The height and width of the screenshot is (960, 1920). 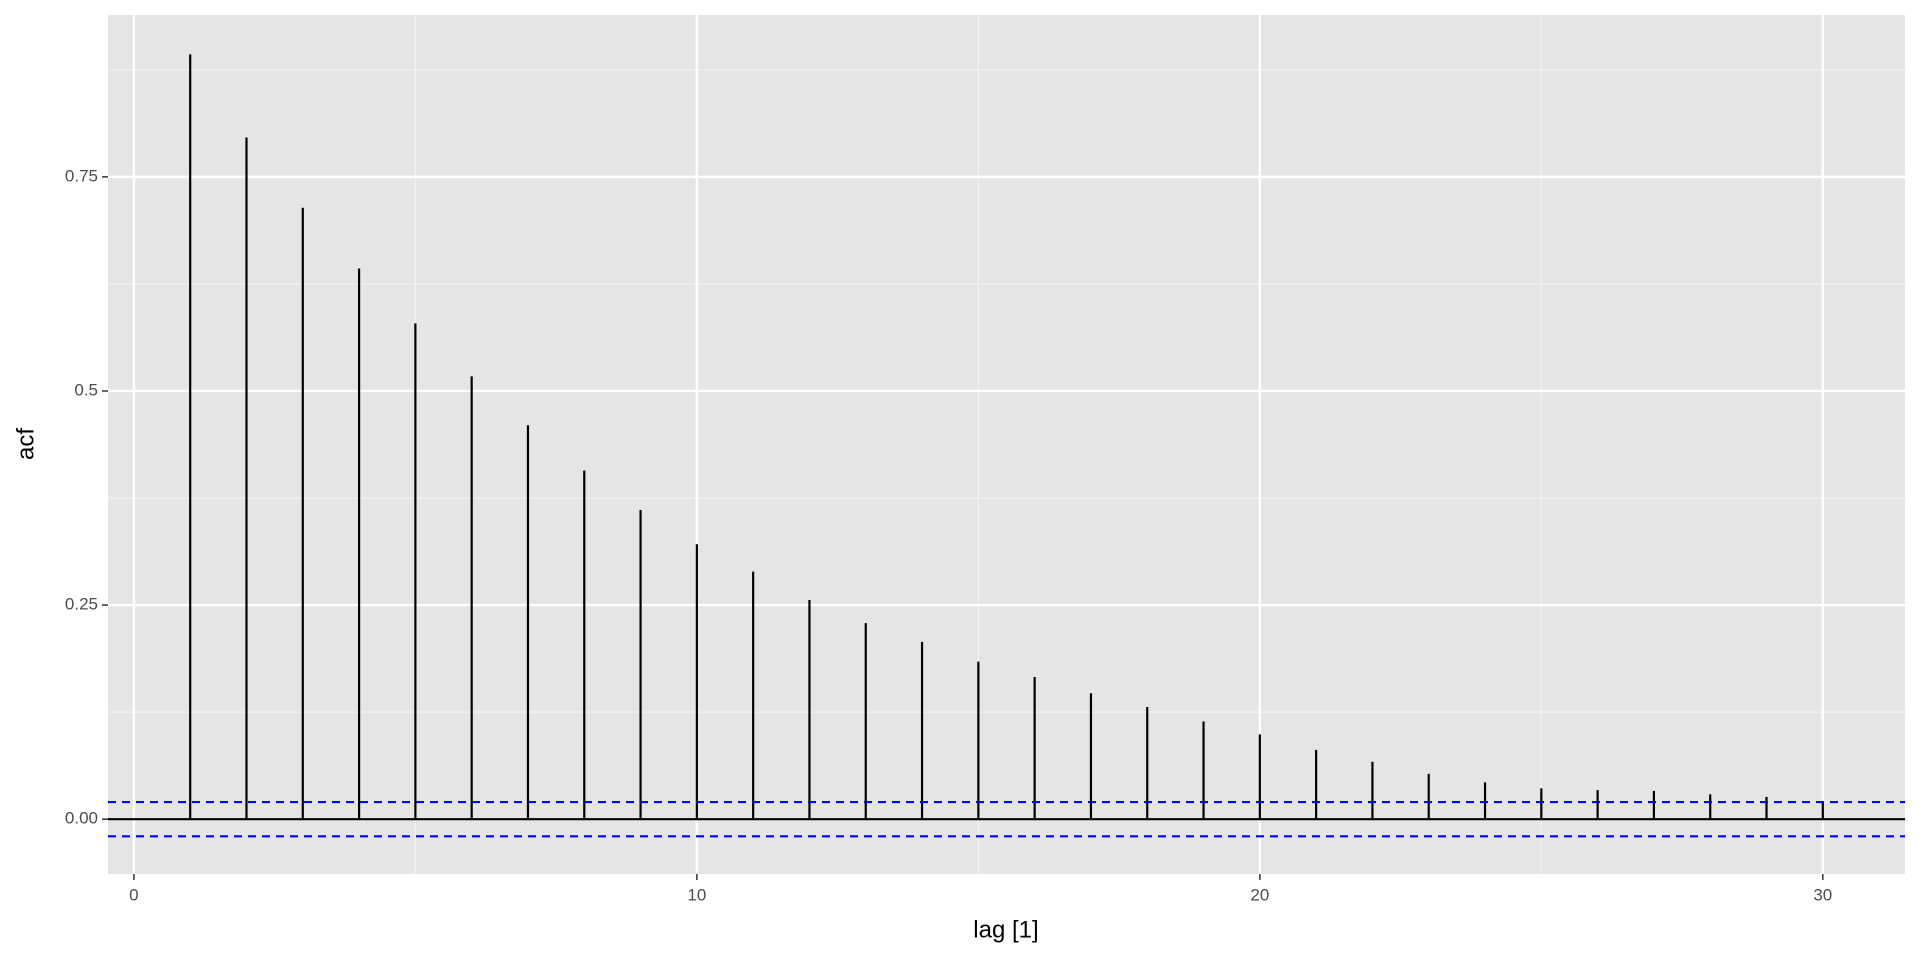 What do you see at coordinates (81, 818) in the screenshot?
I see `y-tick-label: 0.00` at bounding box center [81, 818].